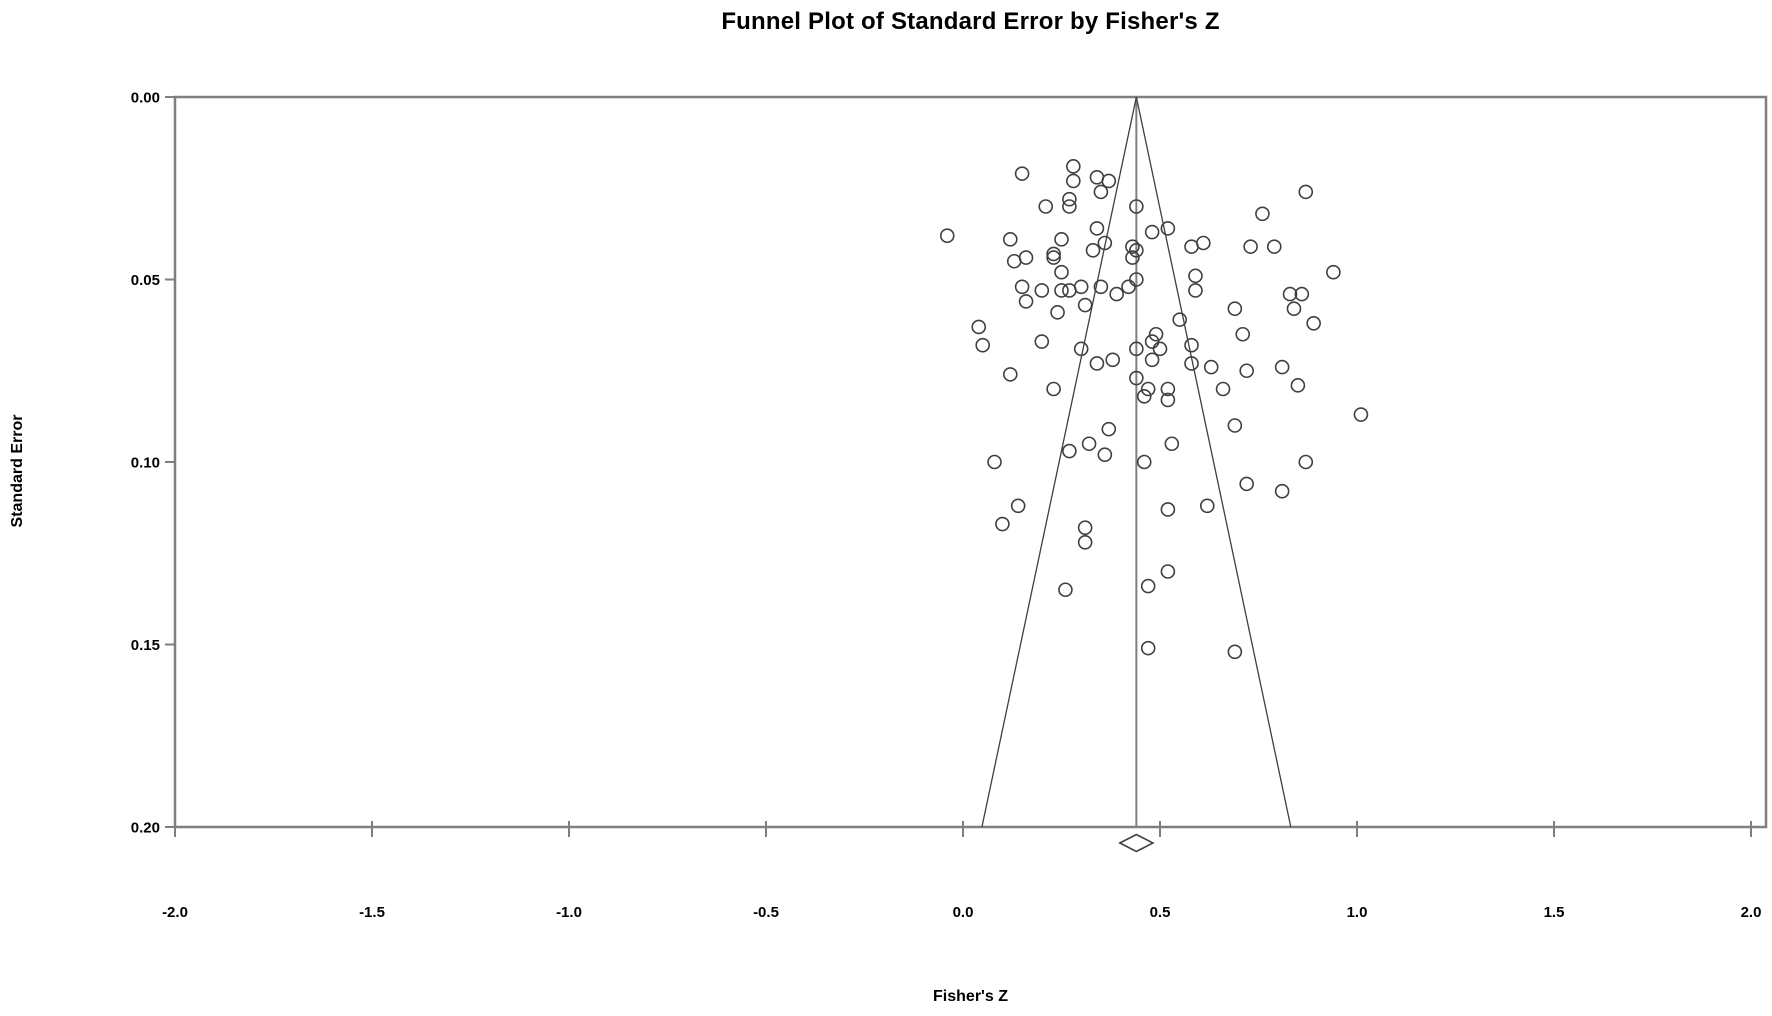  I want to click on x-tick-label: 0.5, so click(1160, 912).